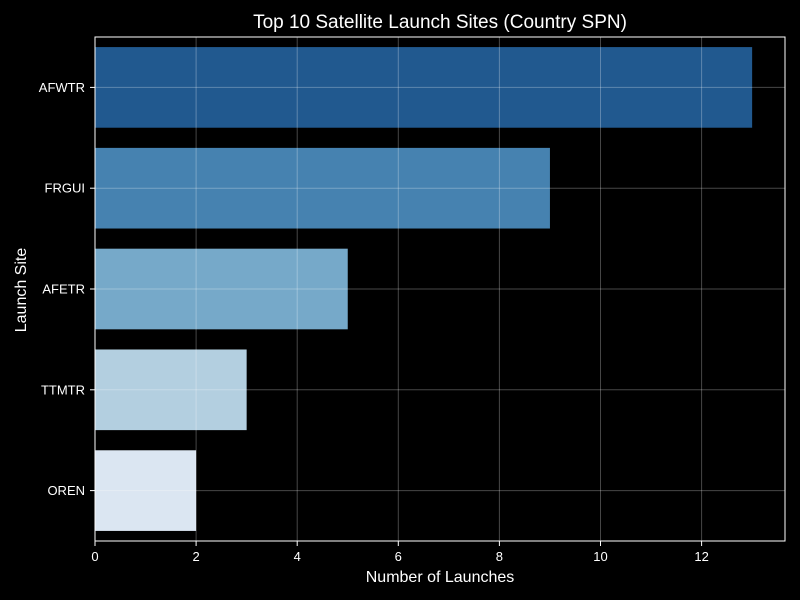  I want to click on x-tick-label: 10, so click(600, 556).